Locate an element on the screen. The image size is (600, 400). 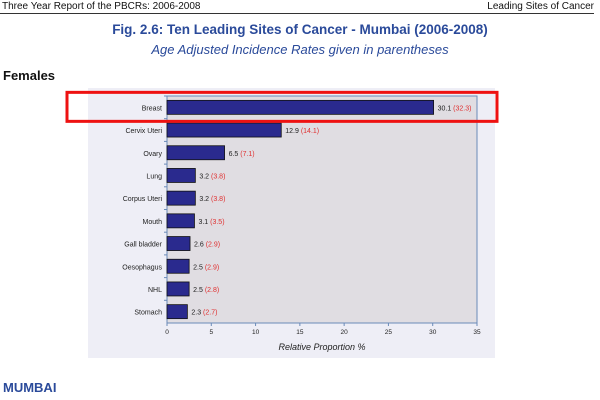
proportion-value: 12.9 is located at coordinates (293, 131).